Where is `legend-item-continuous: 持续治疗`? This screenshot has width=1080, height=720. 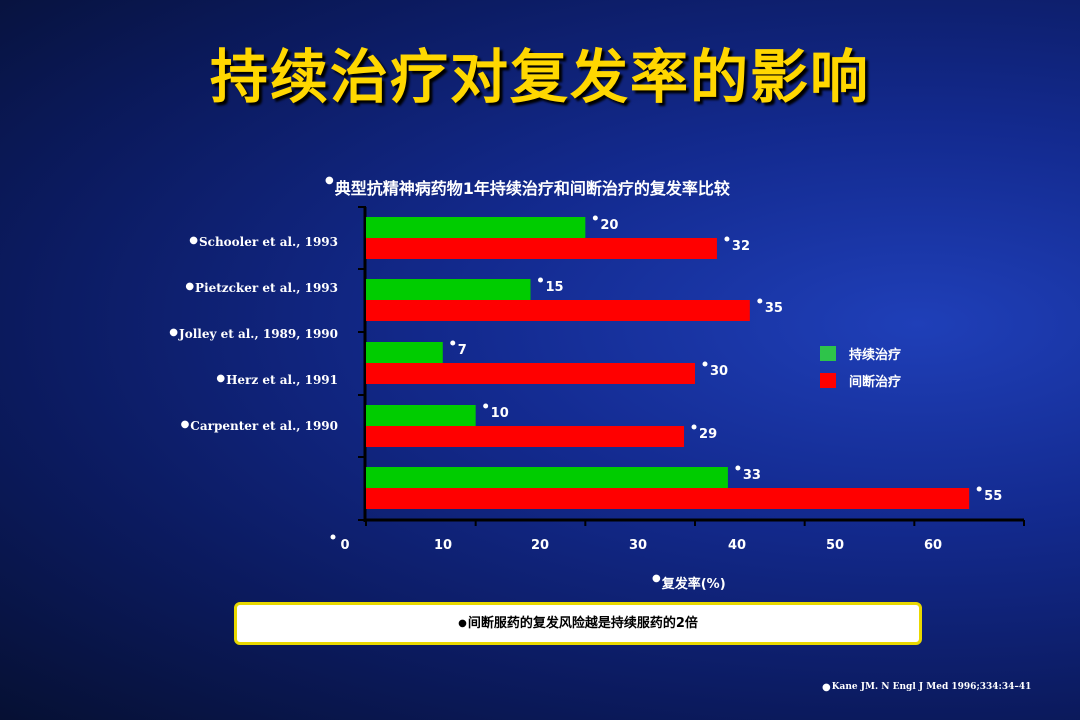
legend-item-continuous: 持续治疗 is located at coordinates (861, 353).